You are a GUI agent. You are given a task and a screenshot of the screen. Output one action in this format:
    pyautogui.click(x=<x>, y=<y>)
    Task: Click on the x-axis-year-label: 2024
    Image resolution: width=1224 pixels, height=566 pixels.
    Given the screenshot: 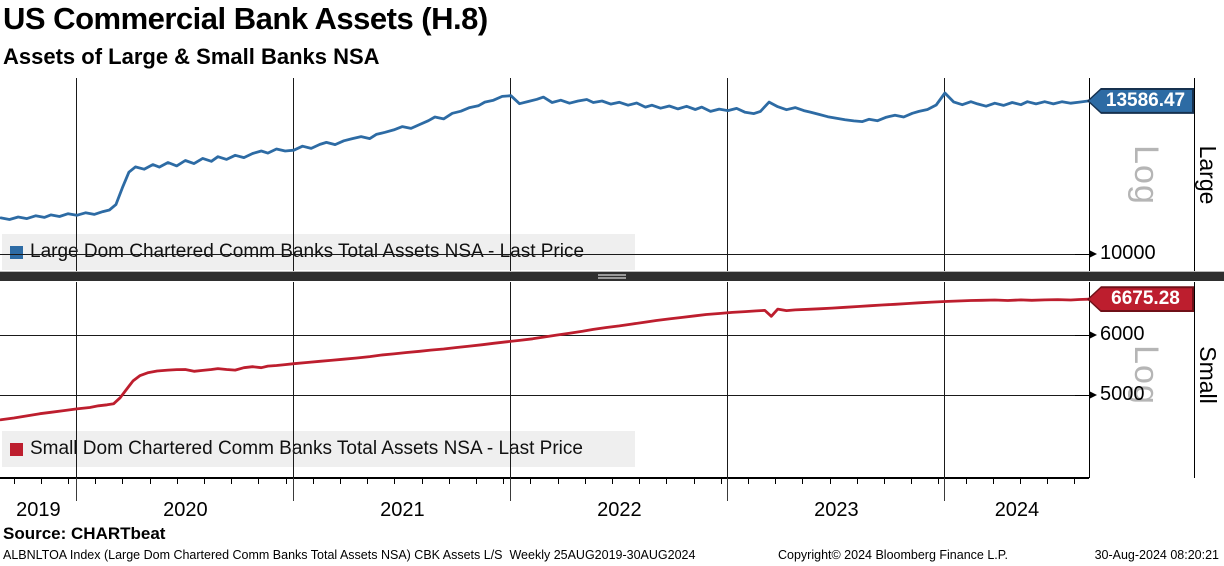 What is the action you would take?
    pyautogui.click(x=1017, y=510)
    